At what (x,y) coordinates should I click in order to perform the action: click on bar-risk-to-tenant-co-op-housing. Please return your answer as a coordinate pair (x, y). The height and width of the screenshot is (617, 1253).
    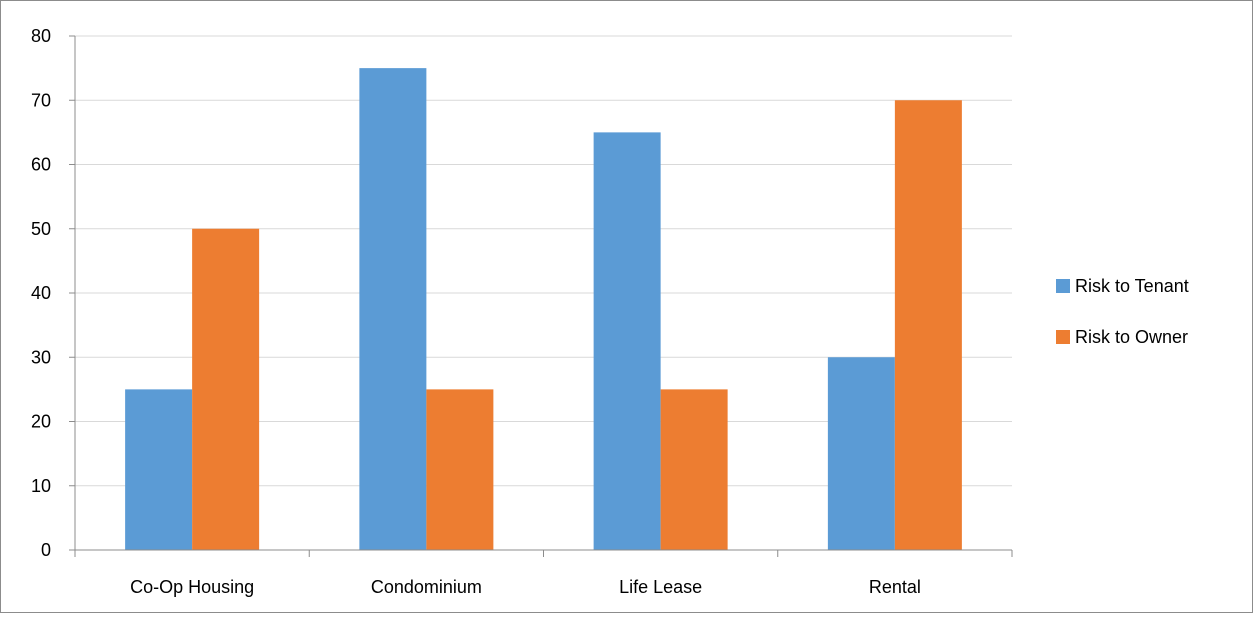
    Looking at the image, I should click on (159, 469).